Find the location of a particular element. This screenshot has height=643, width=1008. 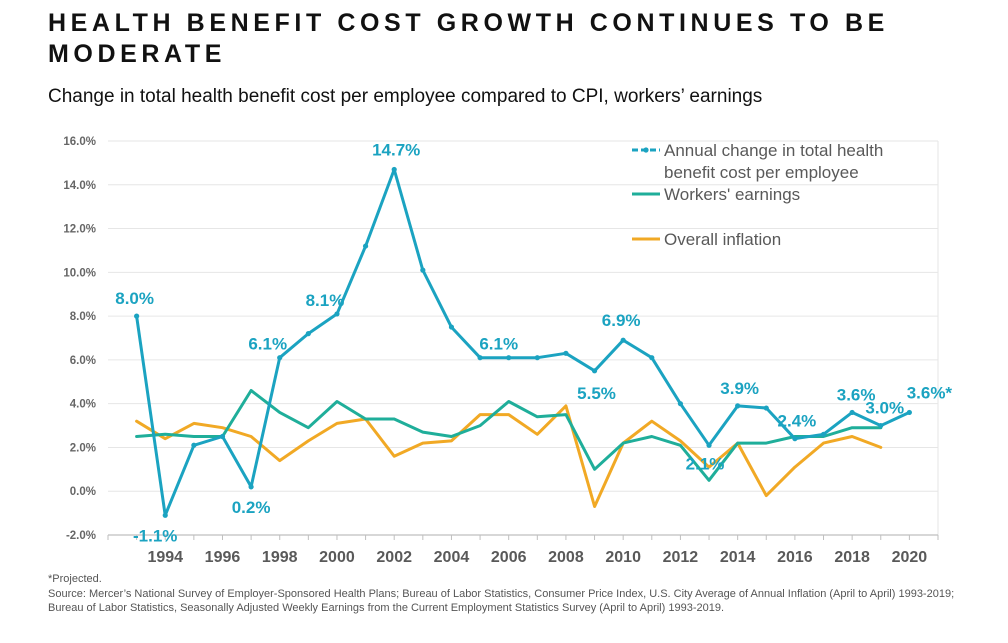

x-tick-label: 1998 is located at coordinates (280, 557).